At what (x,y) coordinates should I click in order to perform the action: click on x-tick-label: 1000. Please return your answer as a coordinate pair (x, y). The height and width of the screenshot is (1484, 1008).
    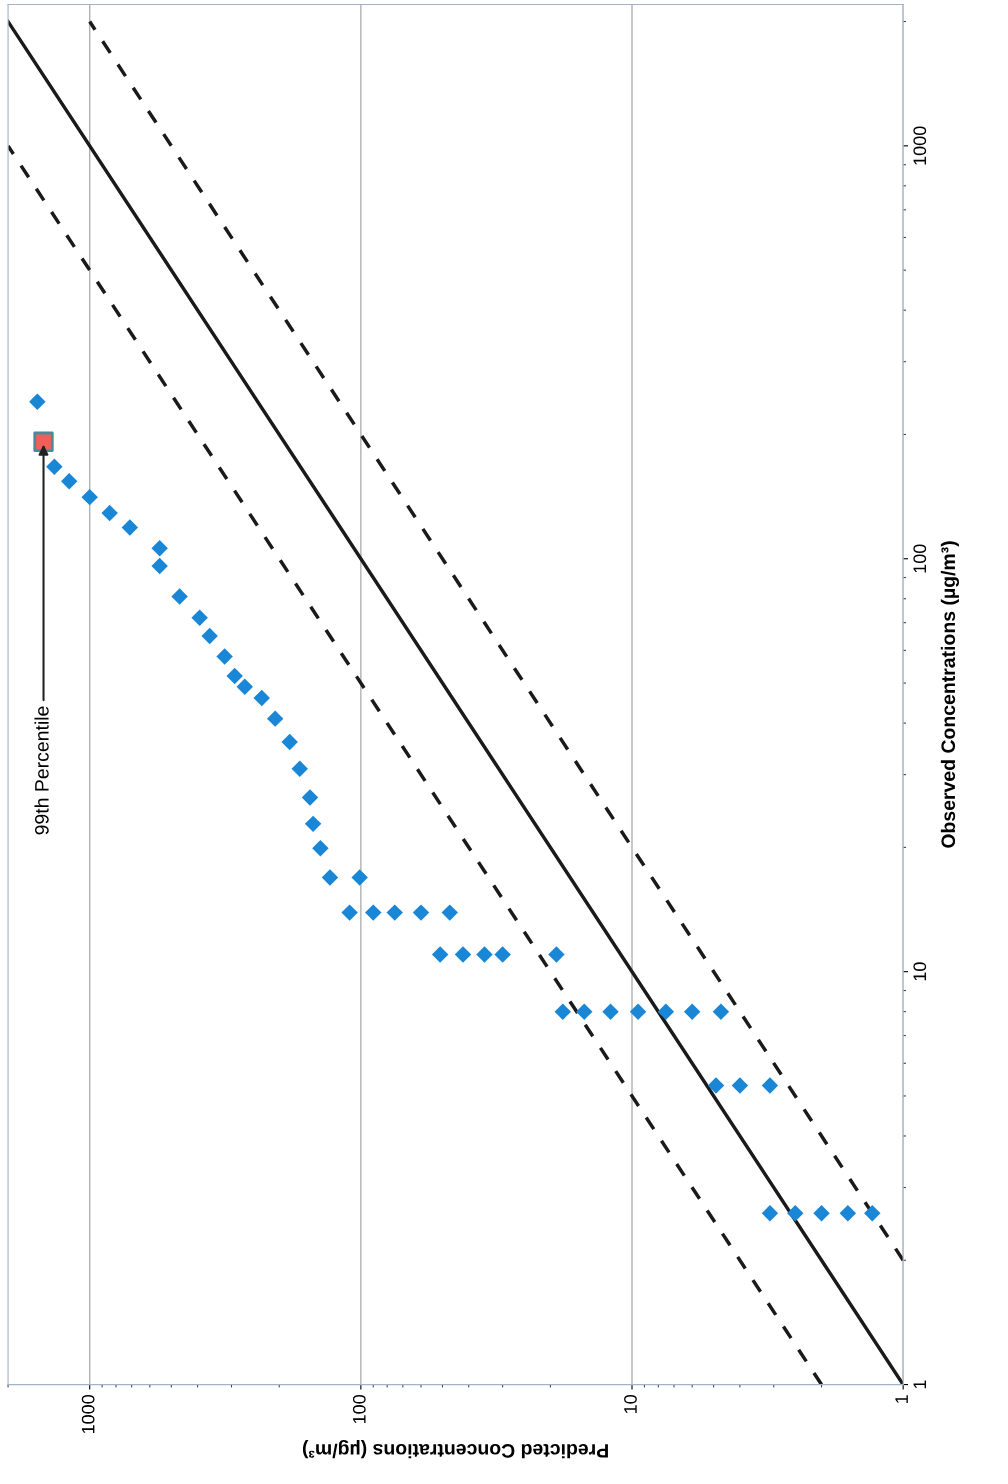
    Looking at the image, I should click on (88, 1414).